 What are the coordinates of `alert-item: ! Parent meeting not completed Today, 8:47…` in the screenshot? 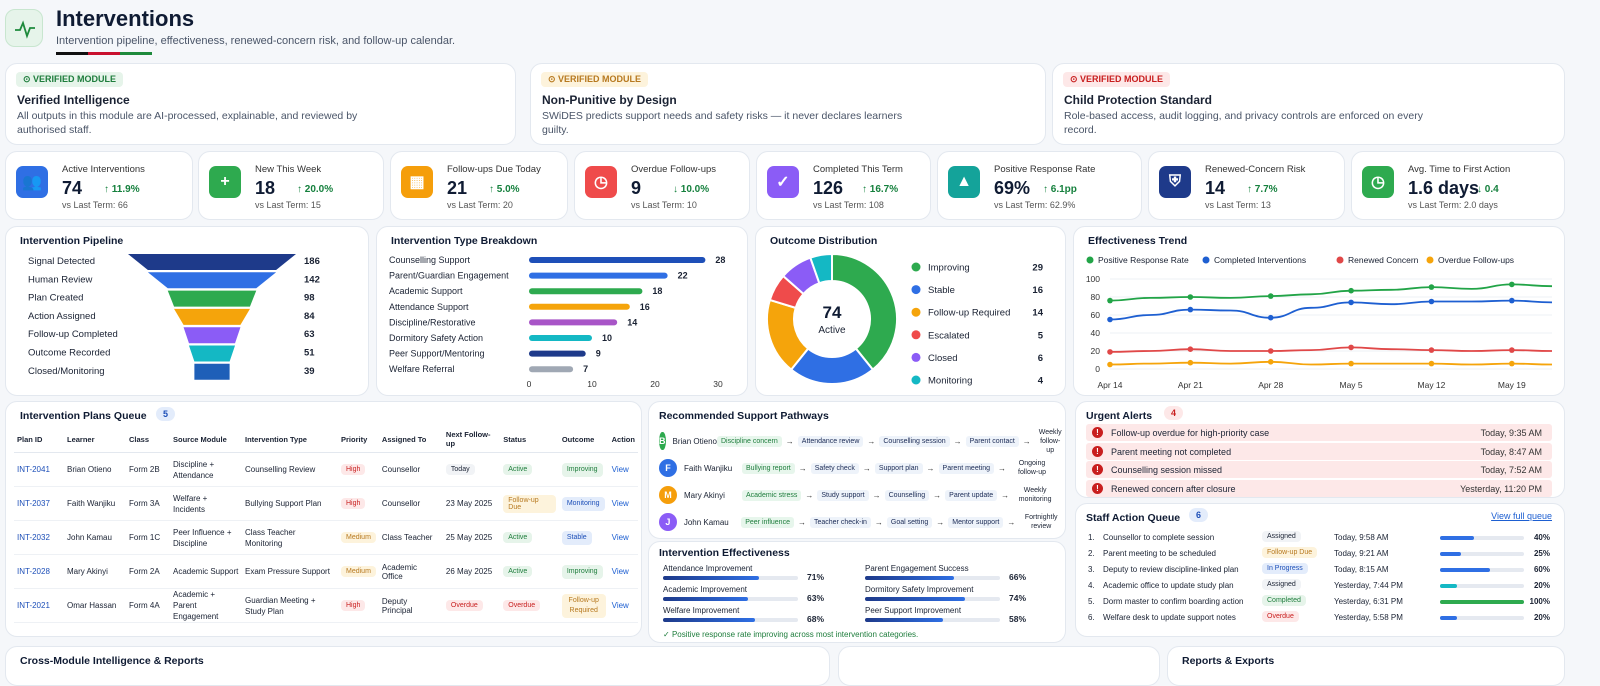 It's located at (1319, 451).